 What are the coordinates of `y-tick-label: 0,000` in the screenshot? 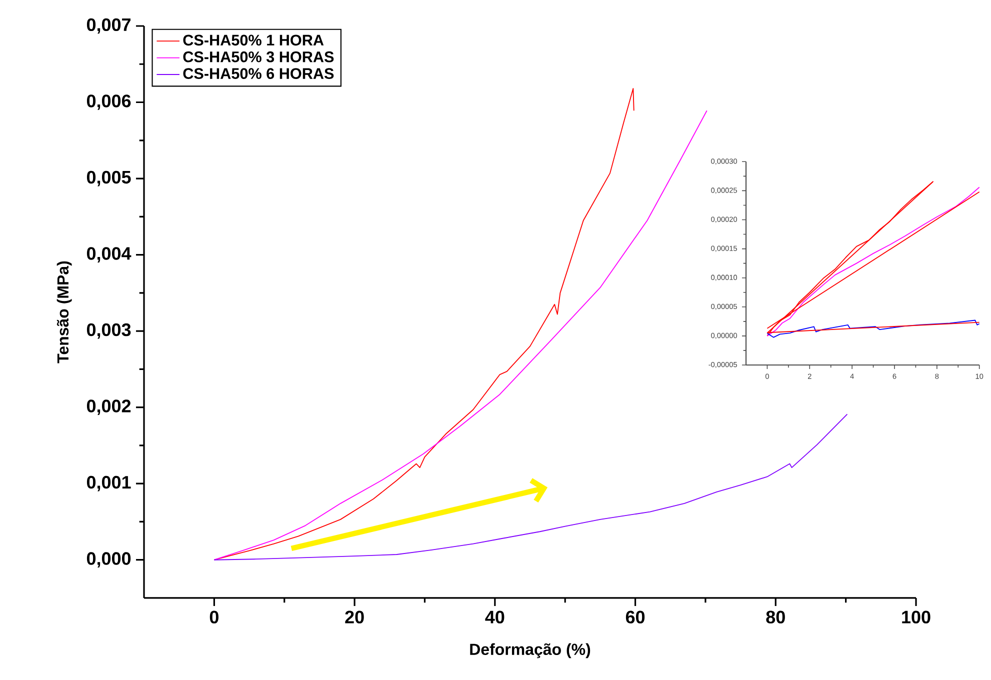 It's located at (108, 560).